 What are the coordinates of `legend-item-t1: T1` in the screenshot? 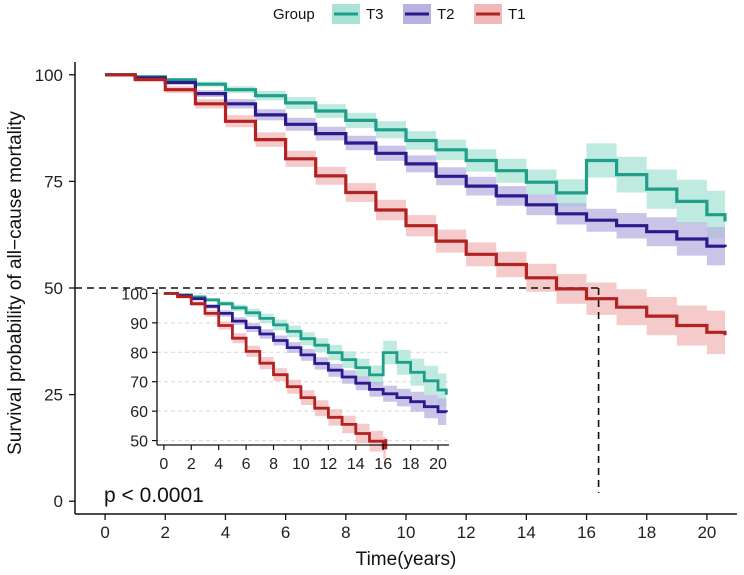 It's located at (500, 14).